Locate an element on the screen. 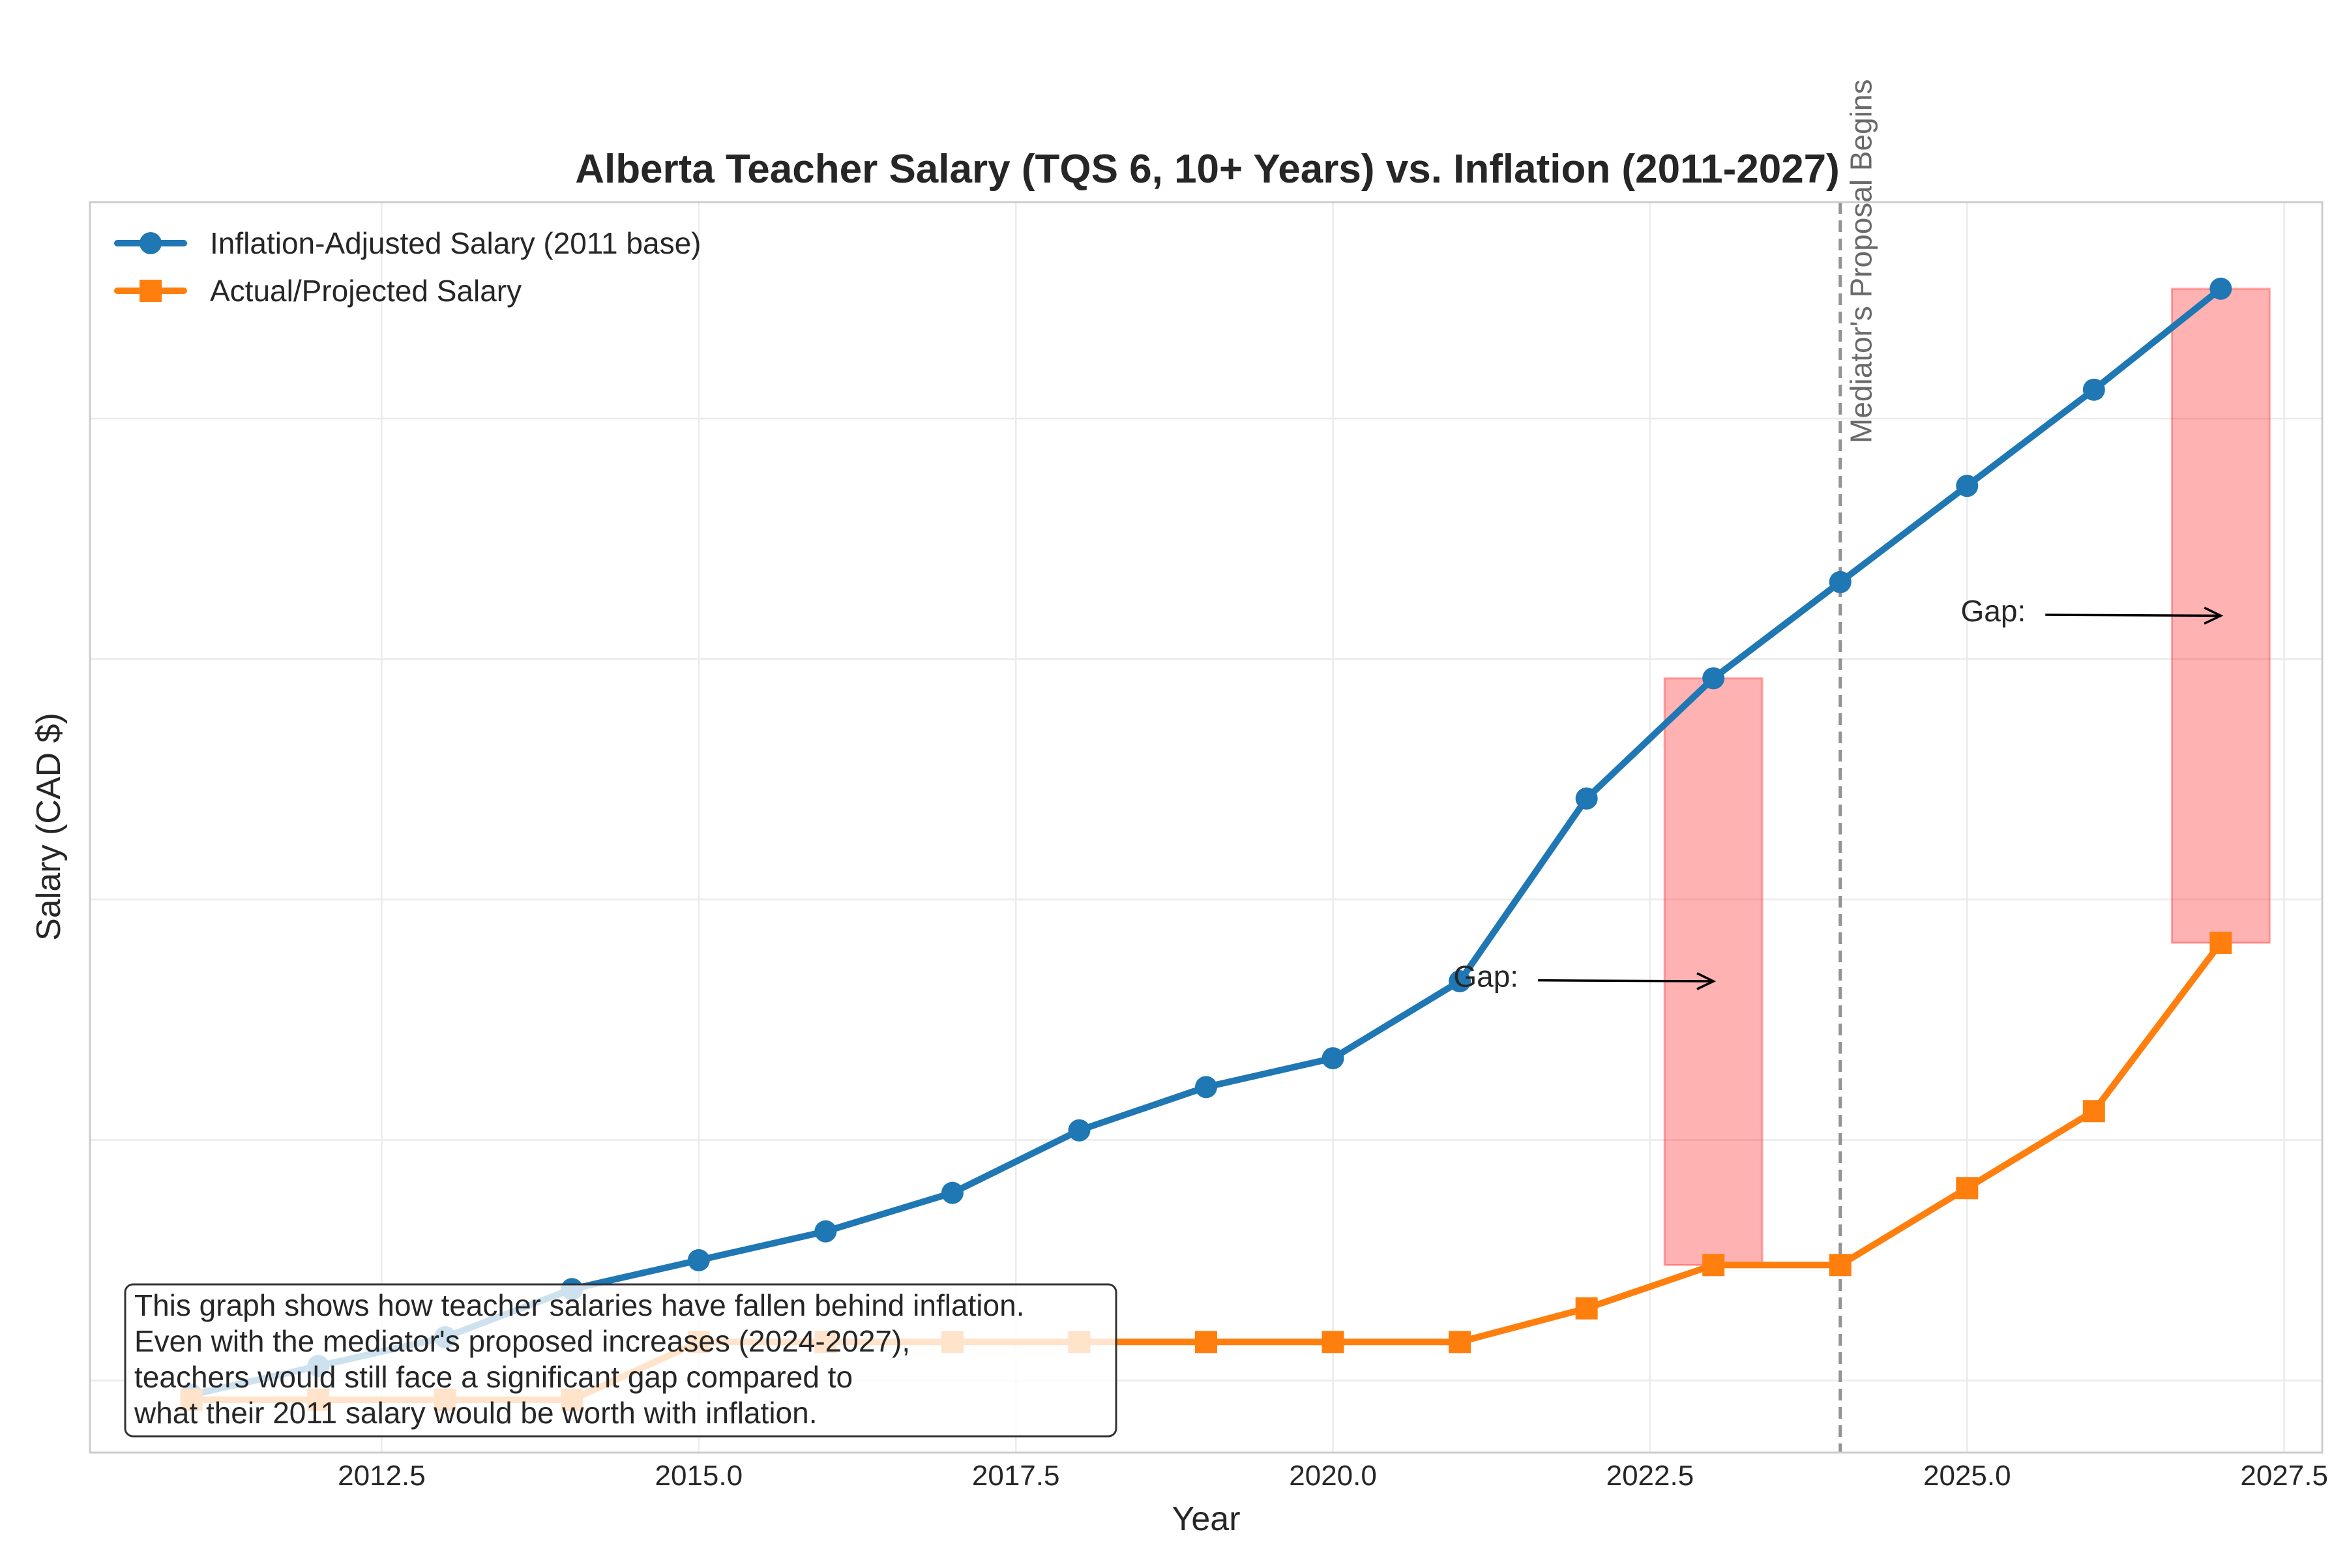 The width and height of the screenshot is (2347, 1568). x-tick-label-4: 2022.5 is located at coordinates (1650, 1476).